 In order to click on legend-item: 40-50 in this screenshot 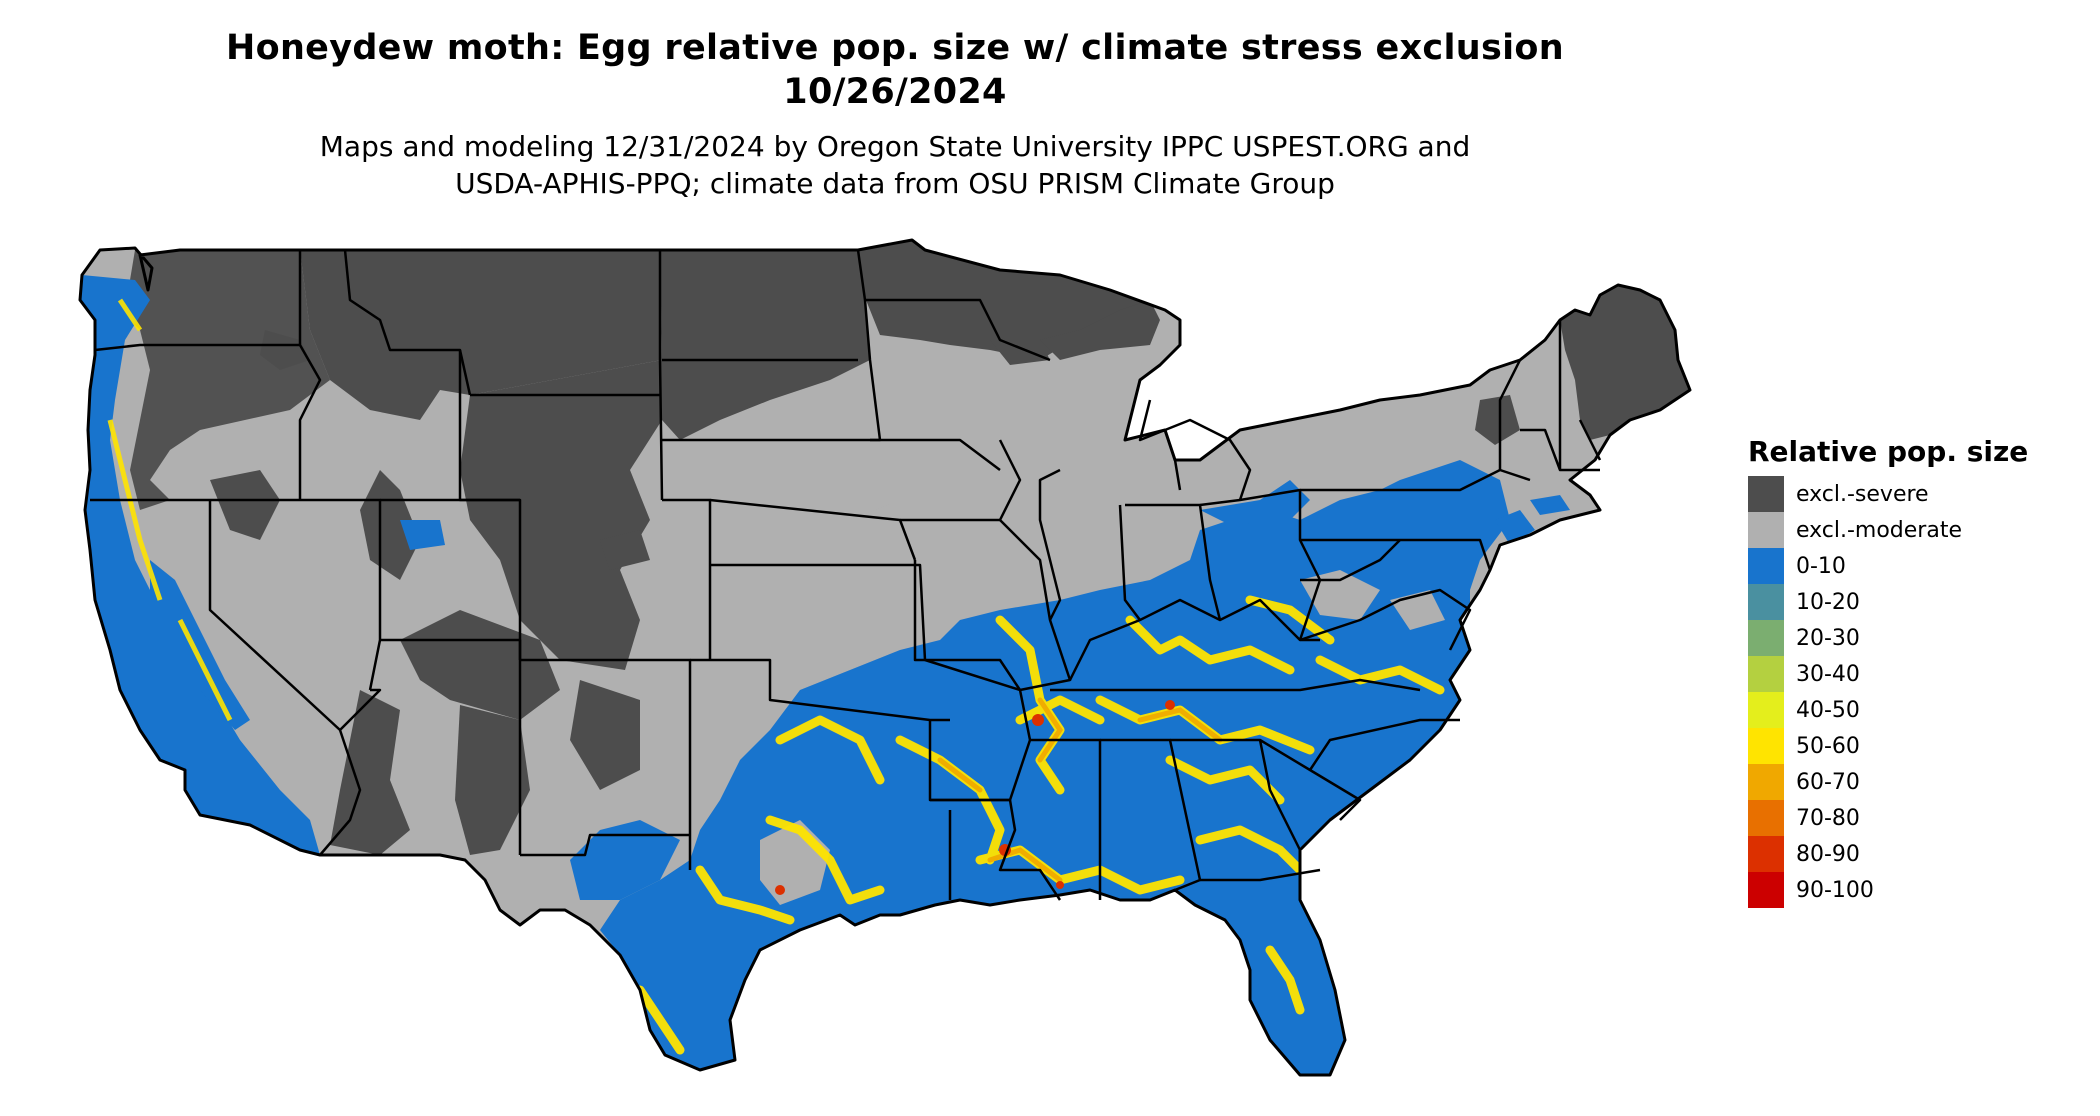, I will do `click(1918, 710)`.